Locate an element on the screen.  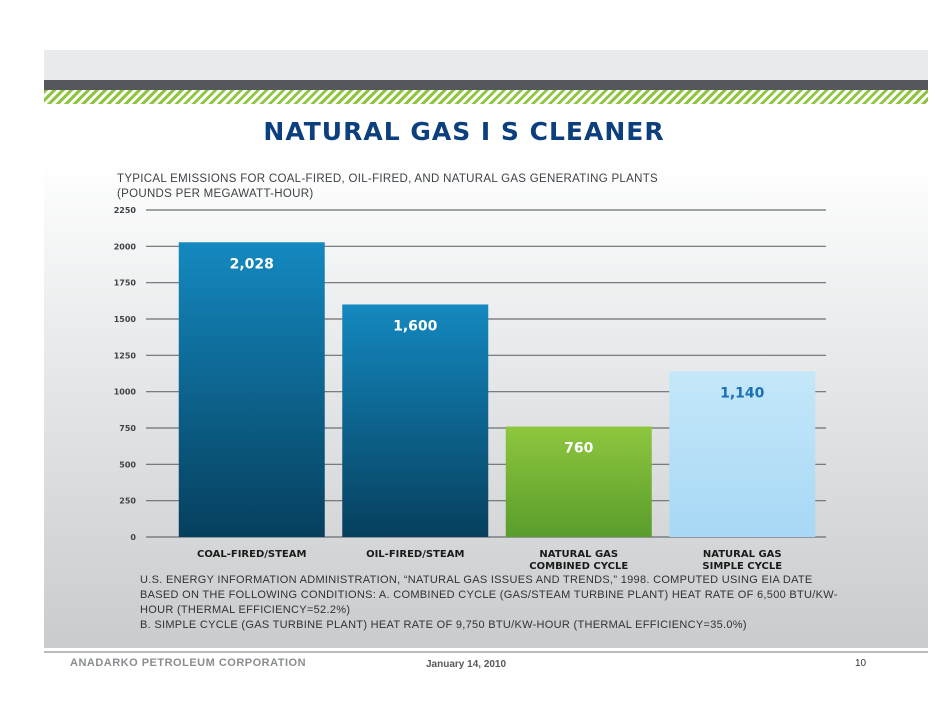
footer-date: January 14, 2010 is located at coordinates (466, 664).